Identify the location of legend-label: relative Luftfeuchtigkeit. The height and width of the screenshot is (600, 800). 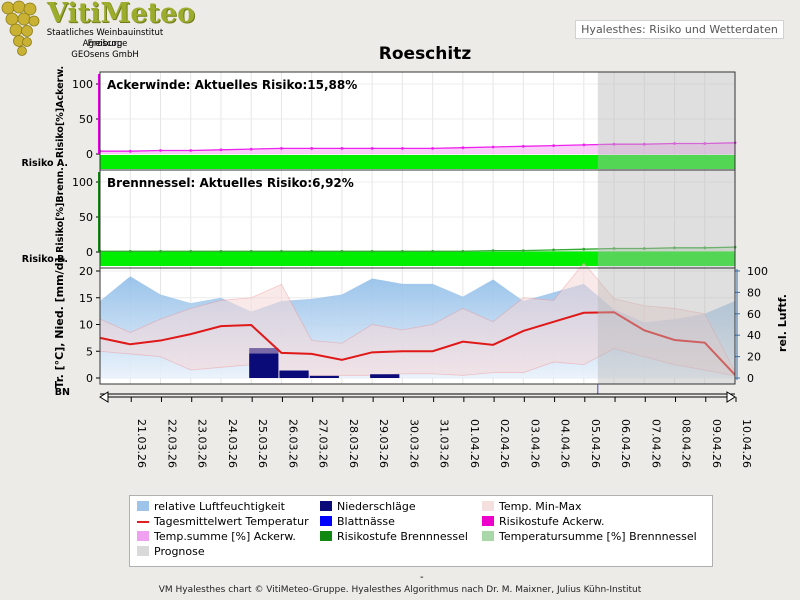
(219, 506).